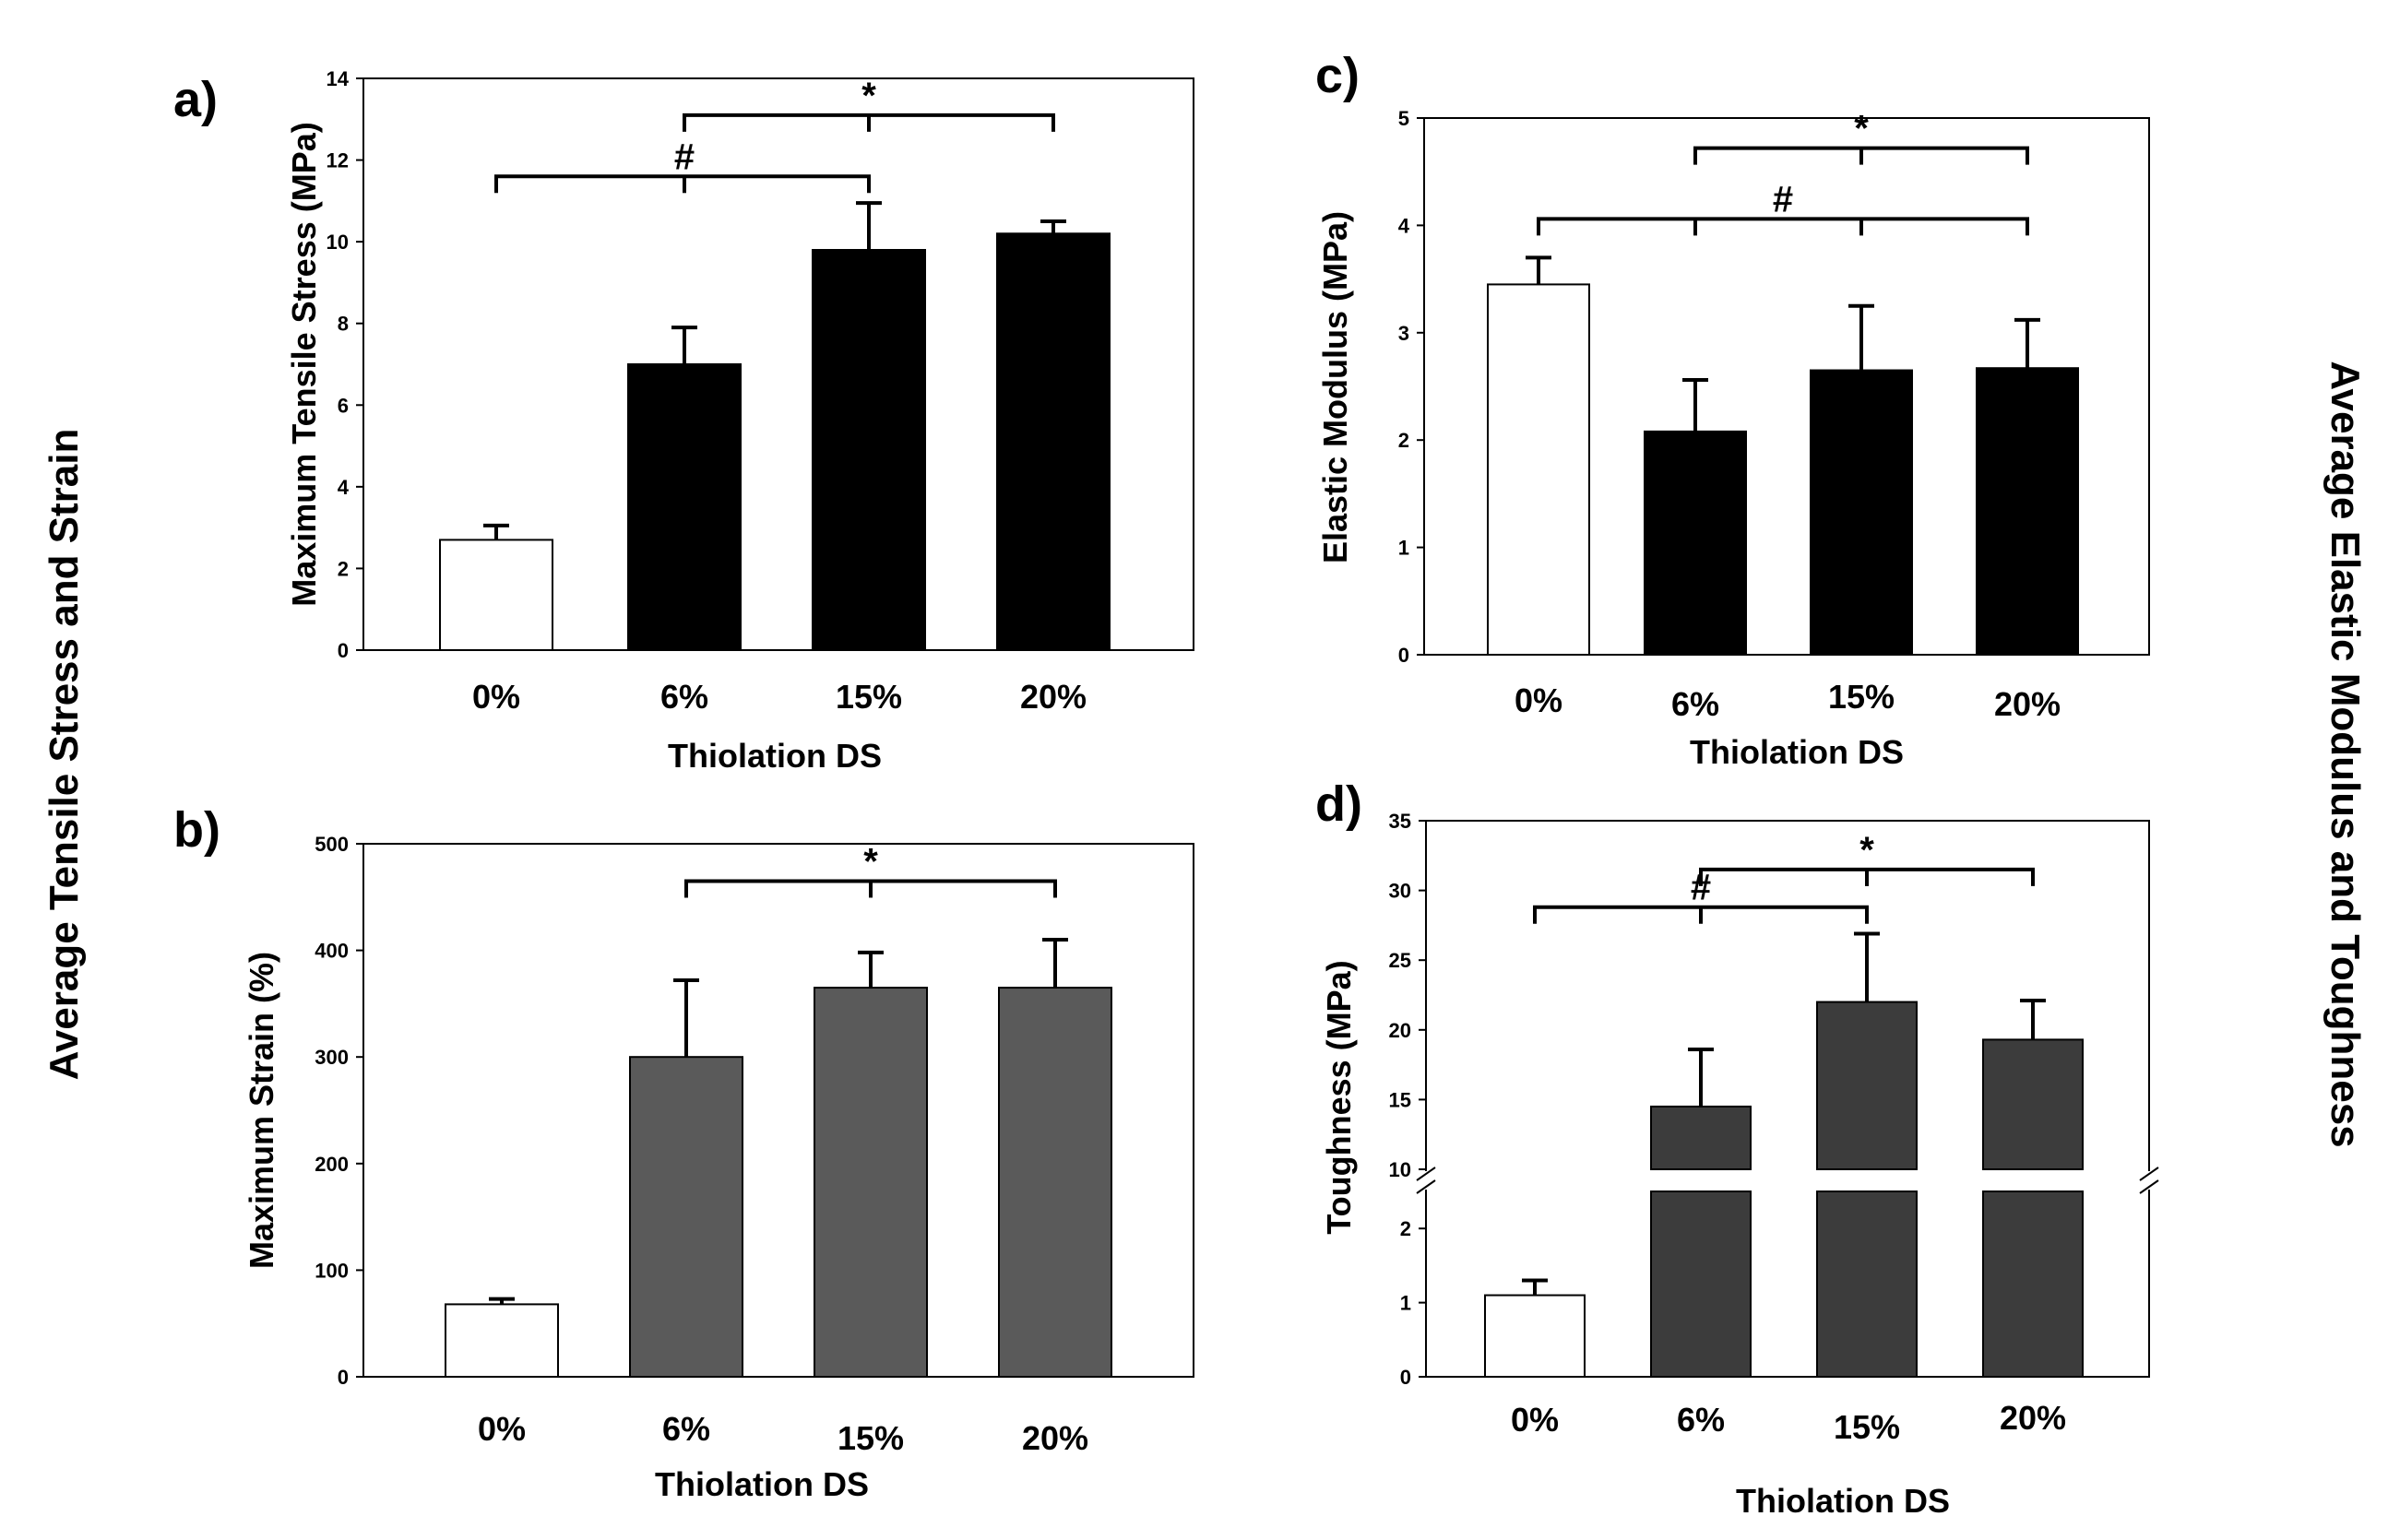  Describe the element at coordinates (1053, 697) in the screenshot. I see `panel-a-category-label-3: 20%` at that location.